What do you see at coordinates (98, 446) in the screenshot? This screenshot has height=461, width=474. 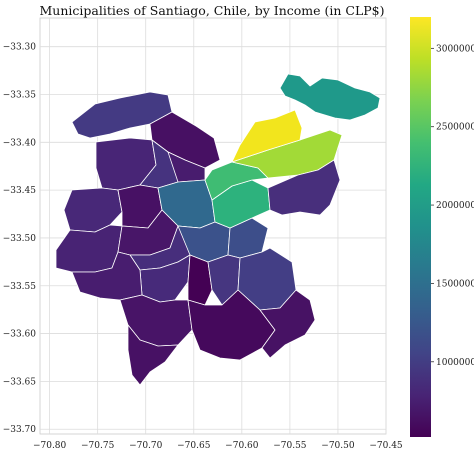 I see `x-tick-label: −70.75` at bounding box center [98, 446].